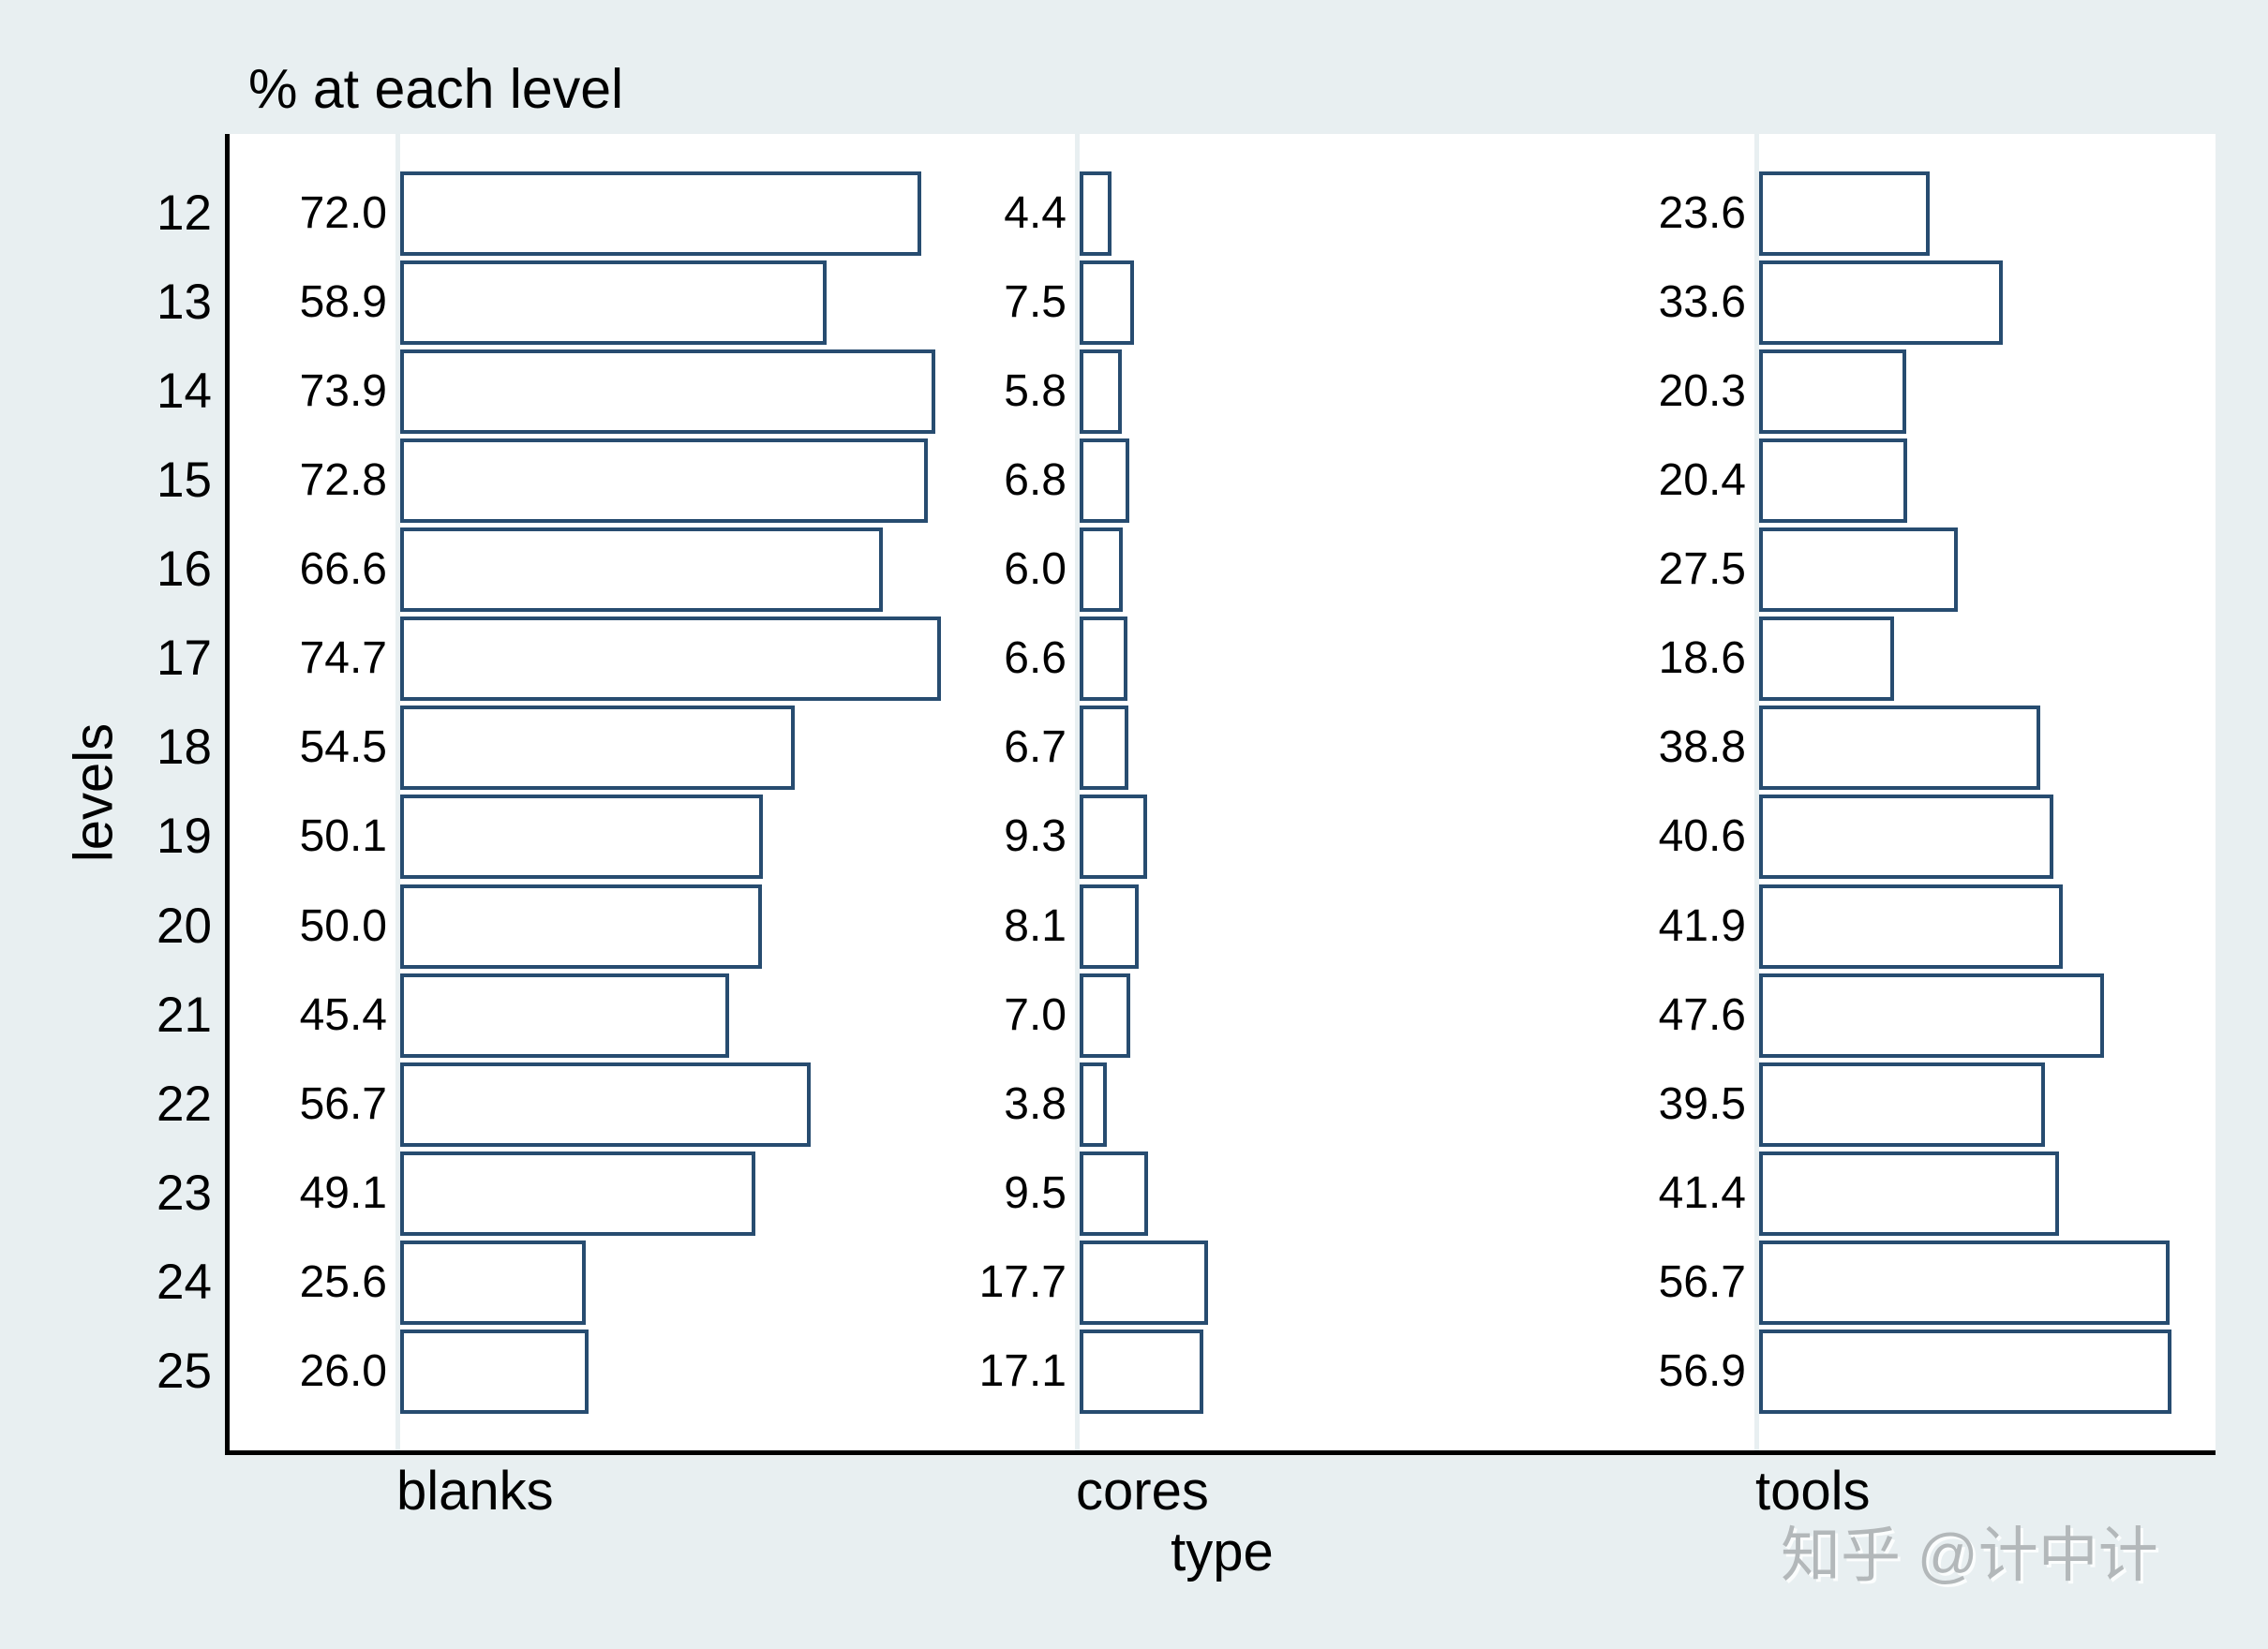  I want to click on y-tick-label-22: 22, so click(185, 1104).